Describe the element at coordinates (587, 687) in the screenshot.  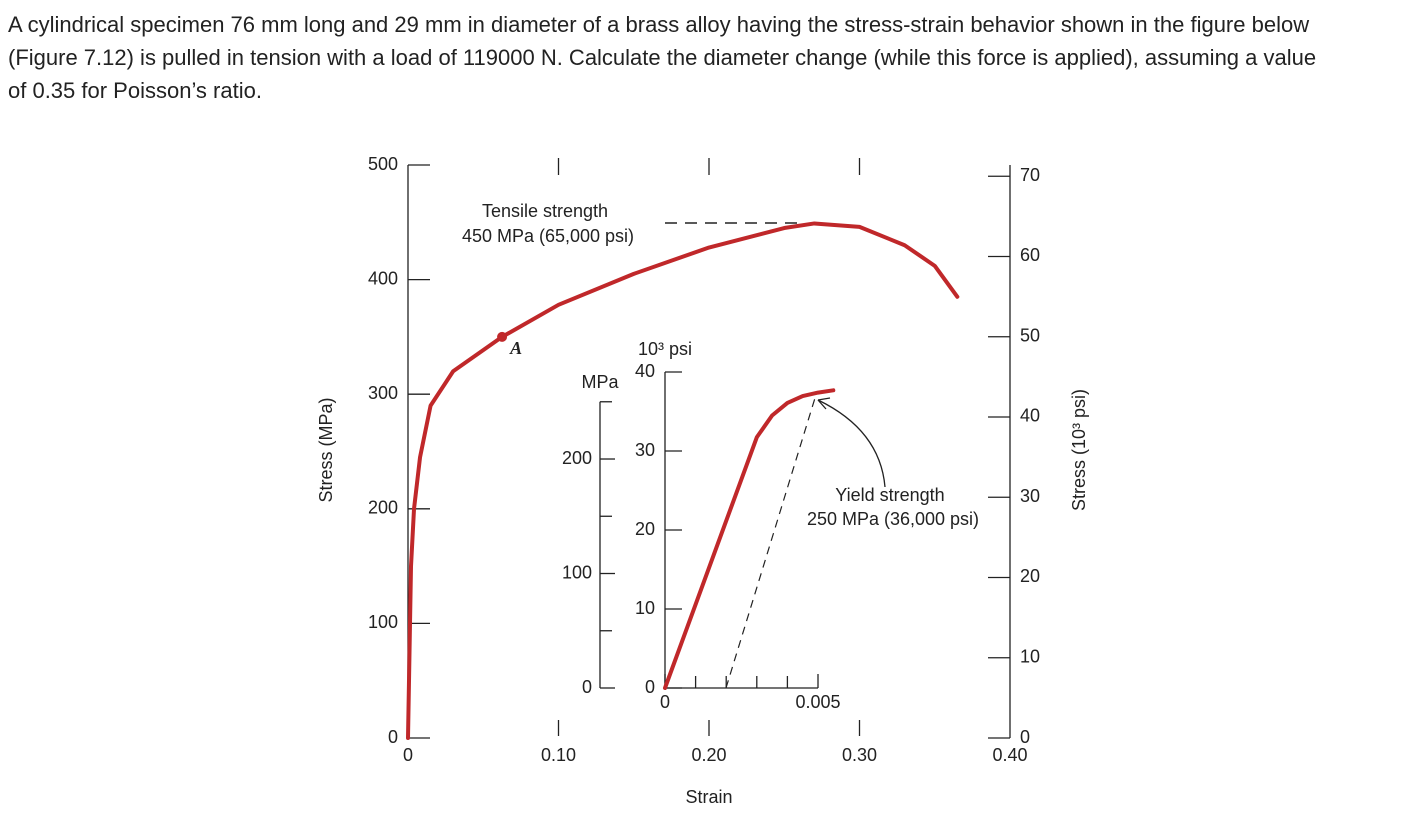
I see `inset-y-tick-label: 0` at that location.